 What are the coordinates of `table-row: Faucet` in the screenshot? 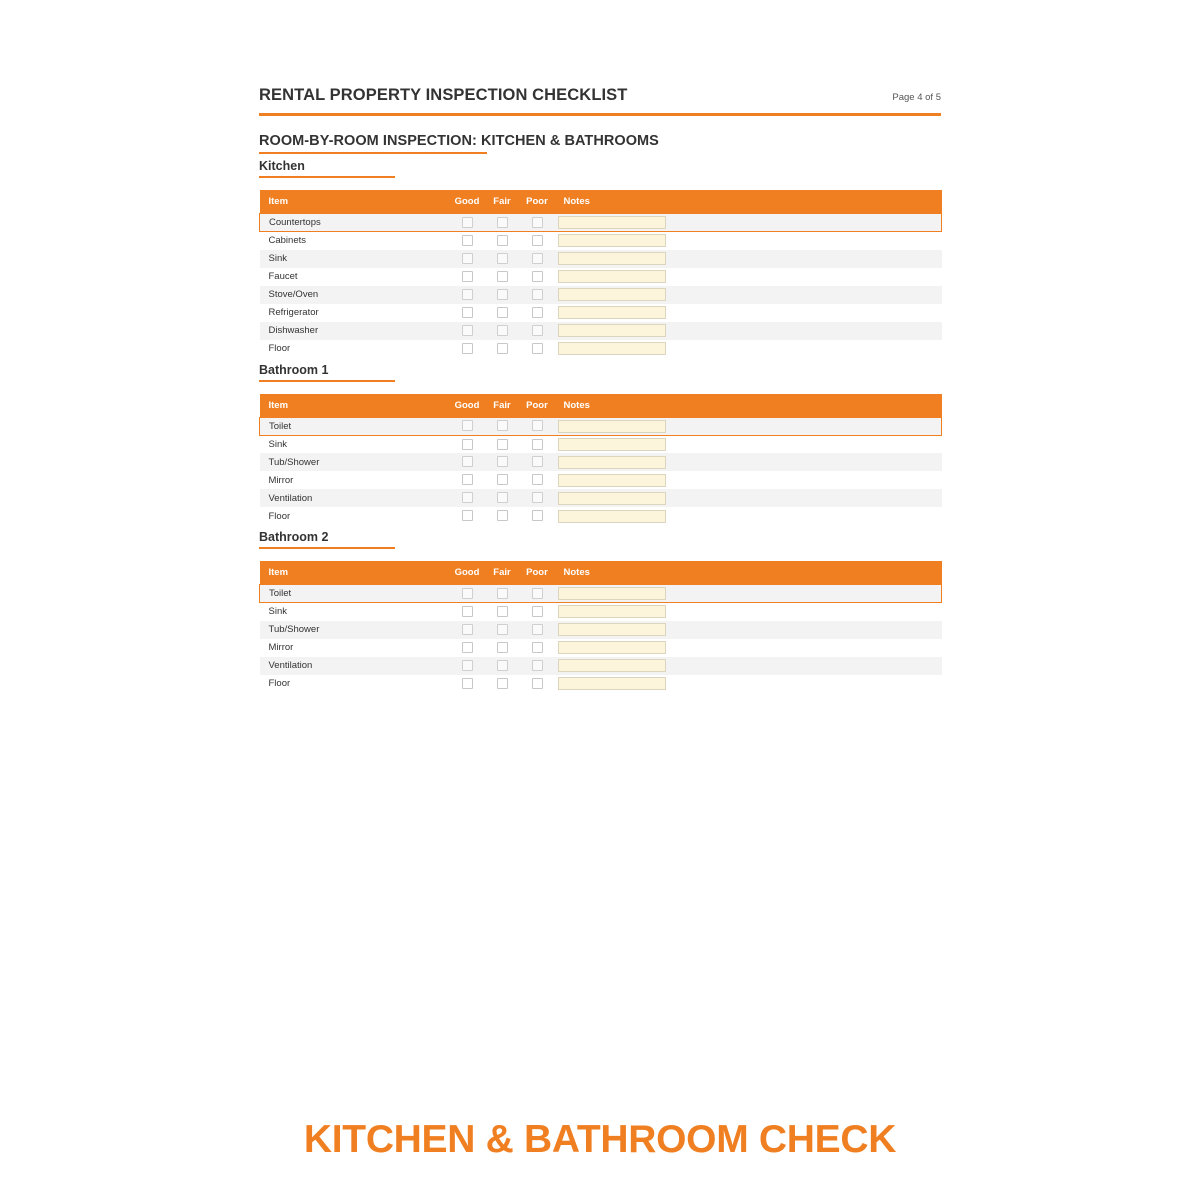 It's located at (601, 277).